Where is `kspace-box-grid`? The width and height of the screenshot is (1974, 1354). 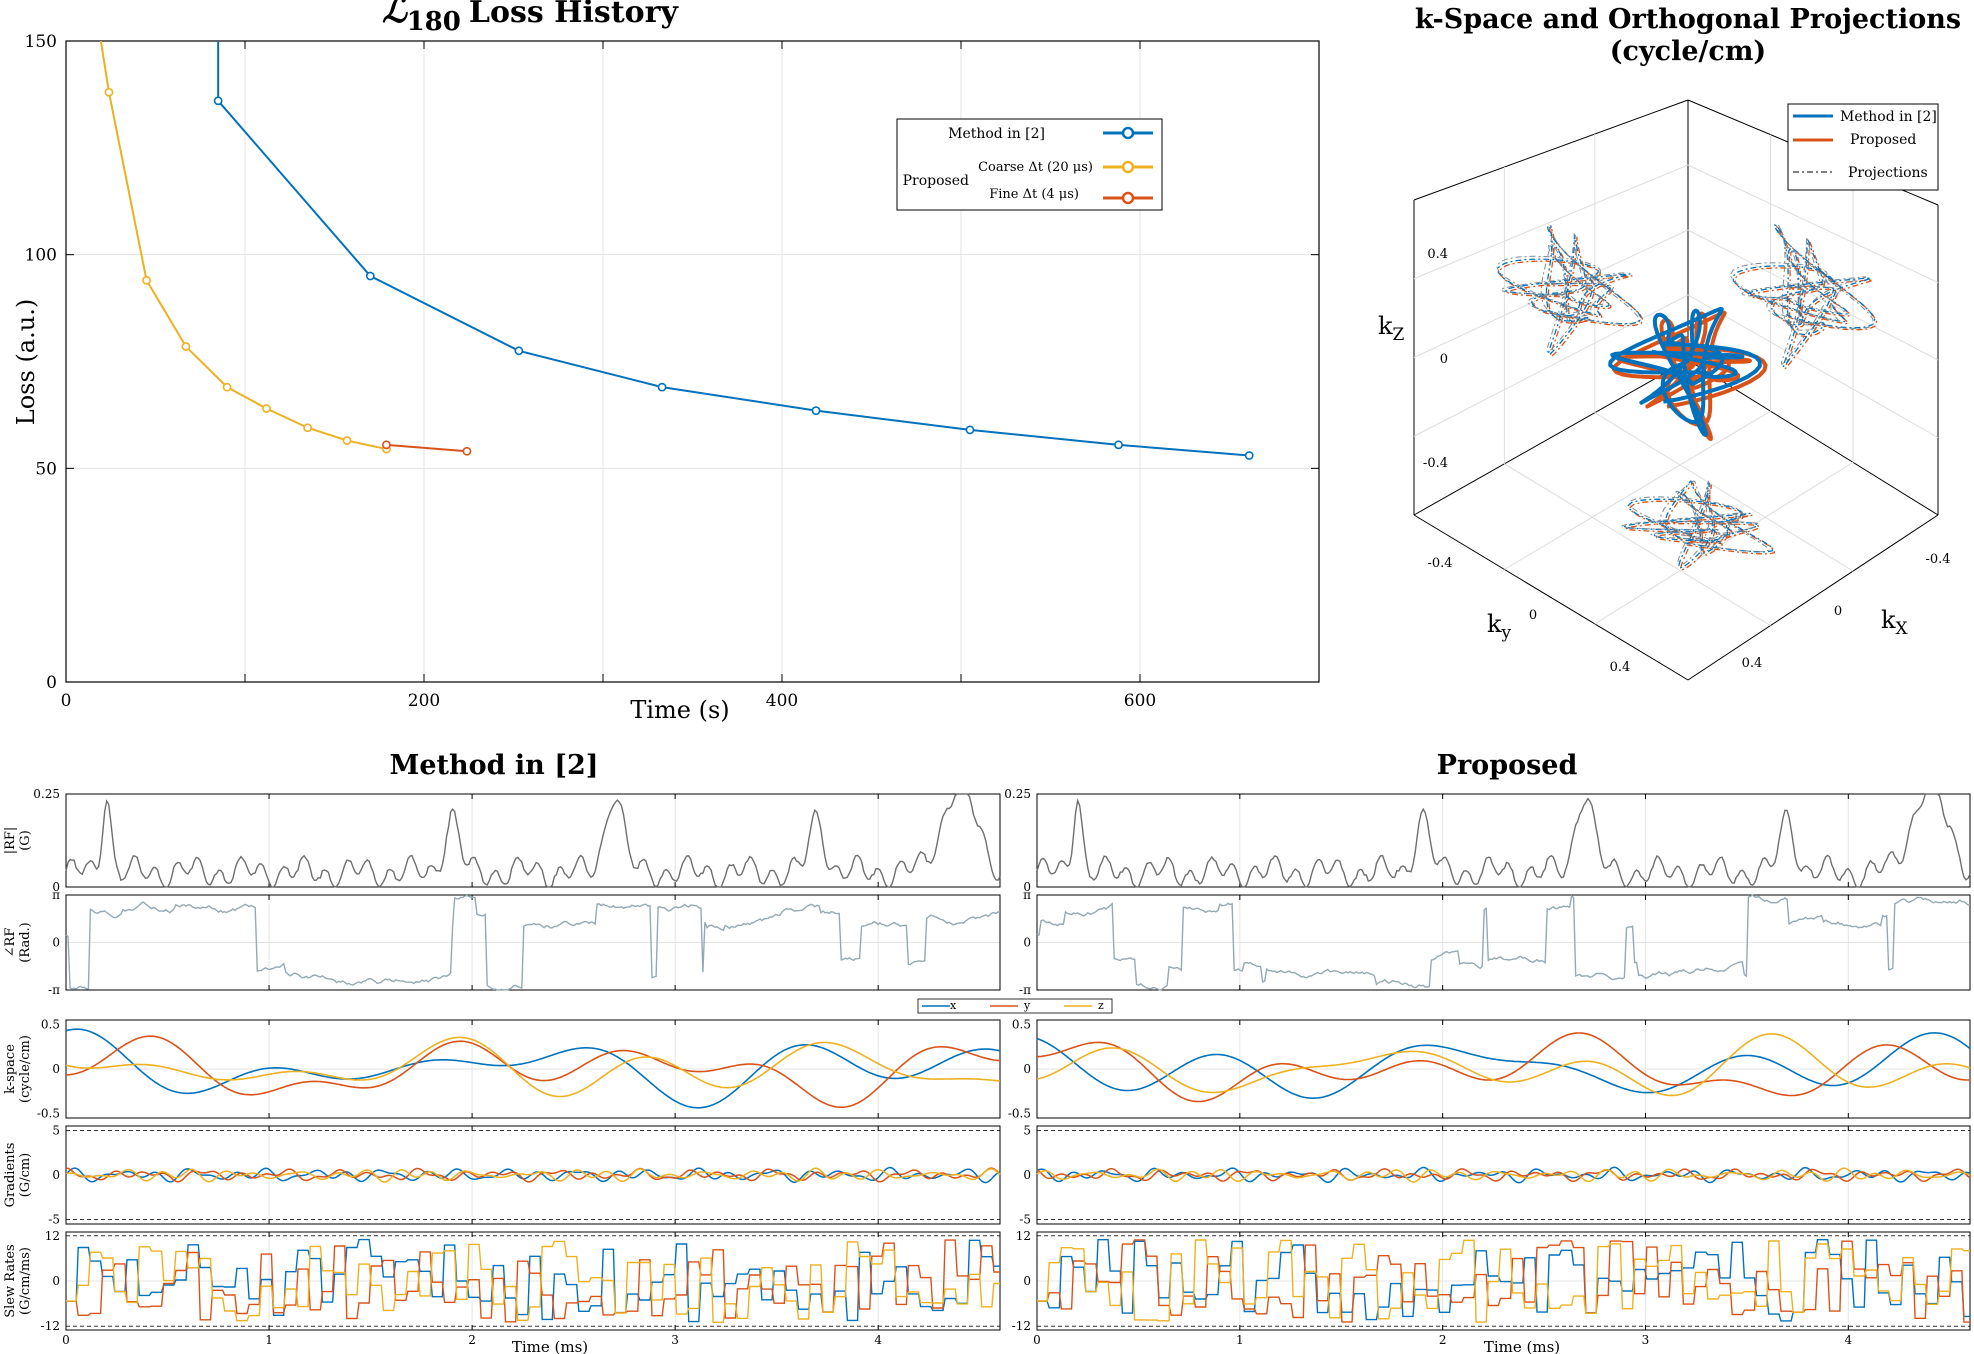 kspace-box-grid is located at coordinates (1676, 390).